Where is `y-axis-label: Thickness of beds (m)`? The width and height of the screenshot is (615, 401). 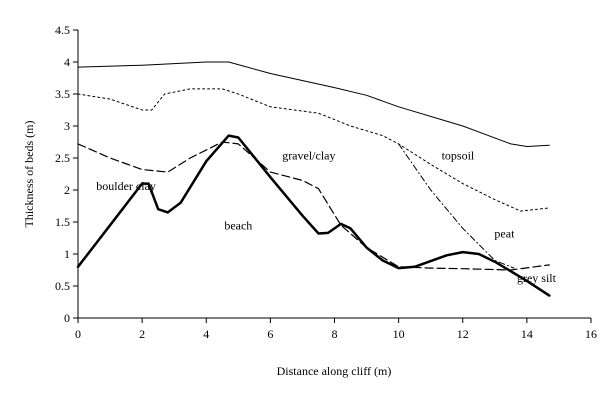 y-axis-label: Thickness of beds (m) is located at coordinates (29, 174).